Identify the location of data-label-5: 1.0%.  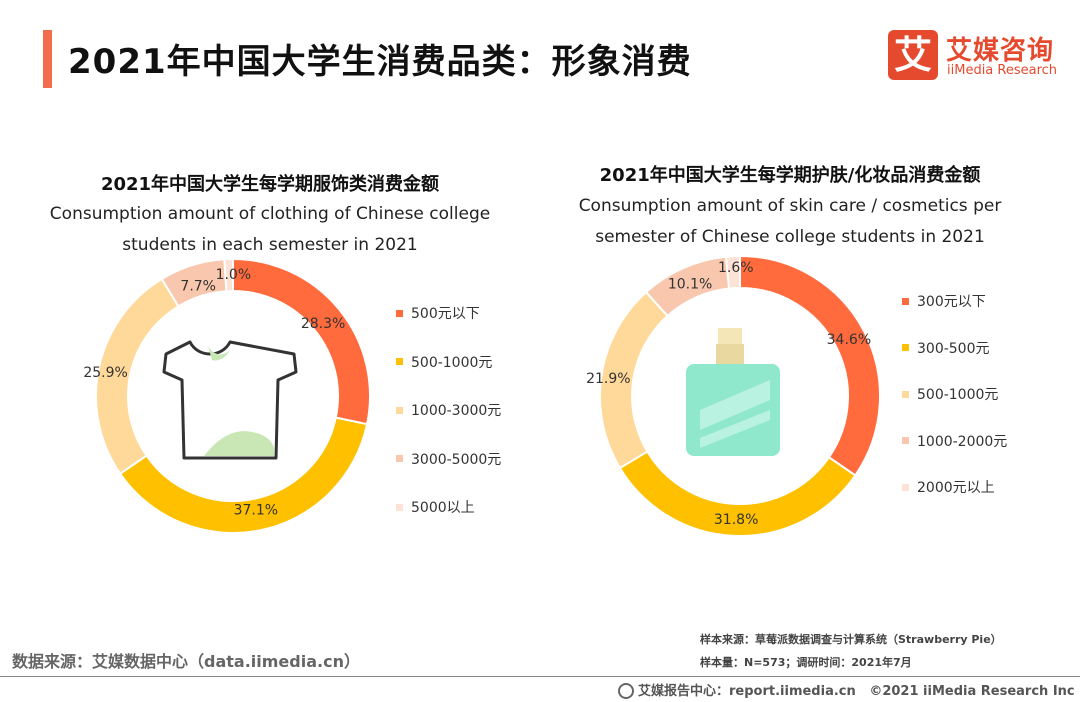
(234, 275).